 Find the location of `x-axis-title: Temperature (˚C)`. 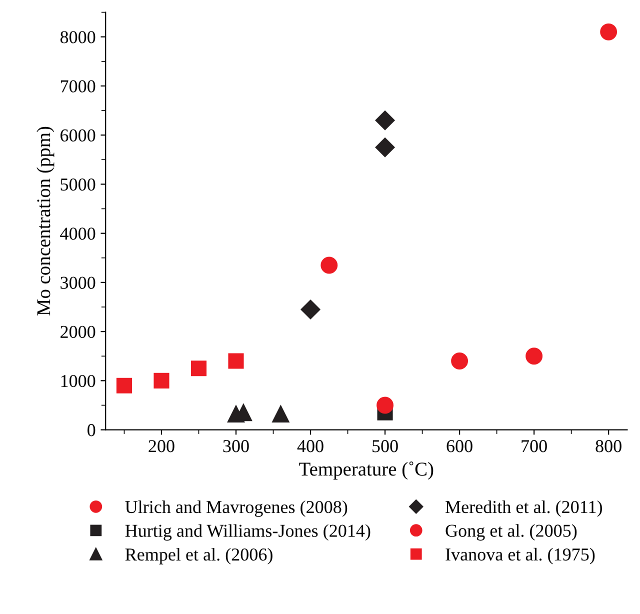

x-axis-title: Temperature (˚C) is located at coordinates (366, 470).